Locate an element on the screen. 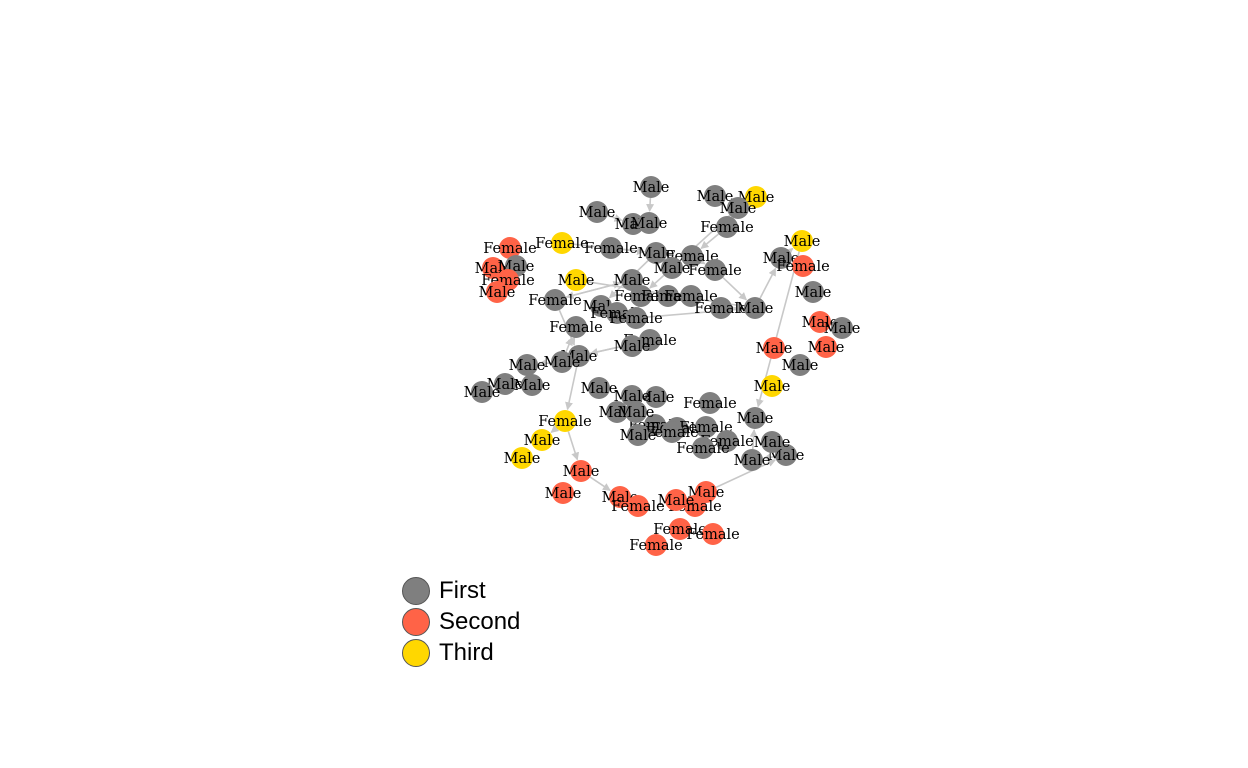  edge-n1-n6 is located at coordinates (650, 205).